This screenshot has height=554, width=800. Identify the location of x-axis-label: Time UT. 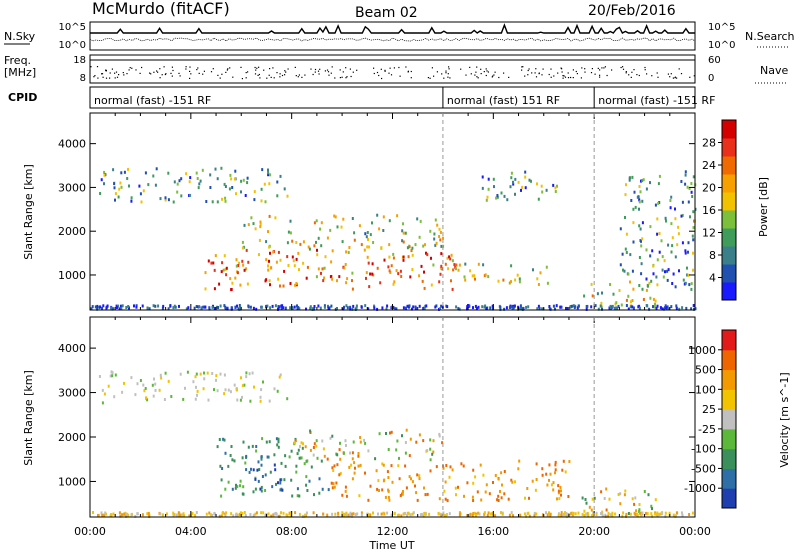
(391, 545).